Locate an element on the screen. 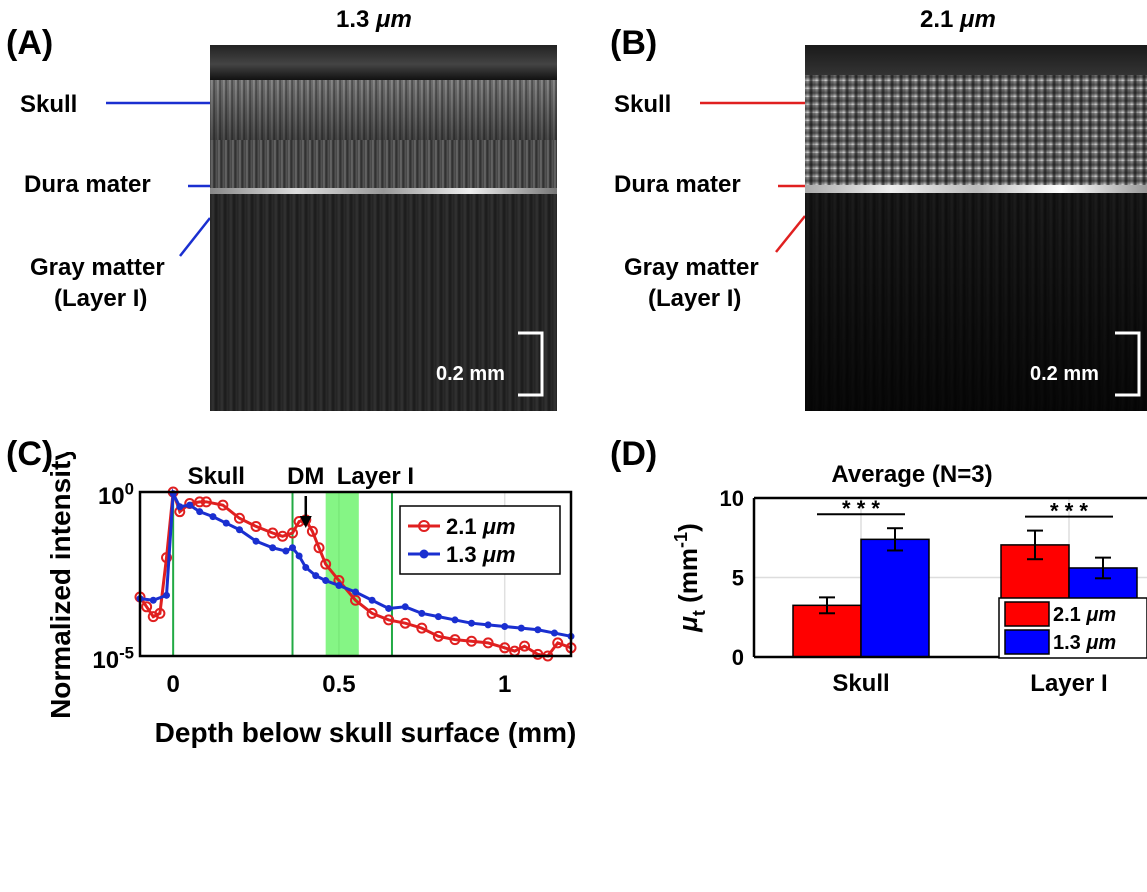 Image resolution: width=1147 pixels, height=892 pixels. chart-c-shaded-band is located at coordinates (342, 574).